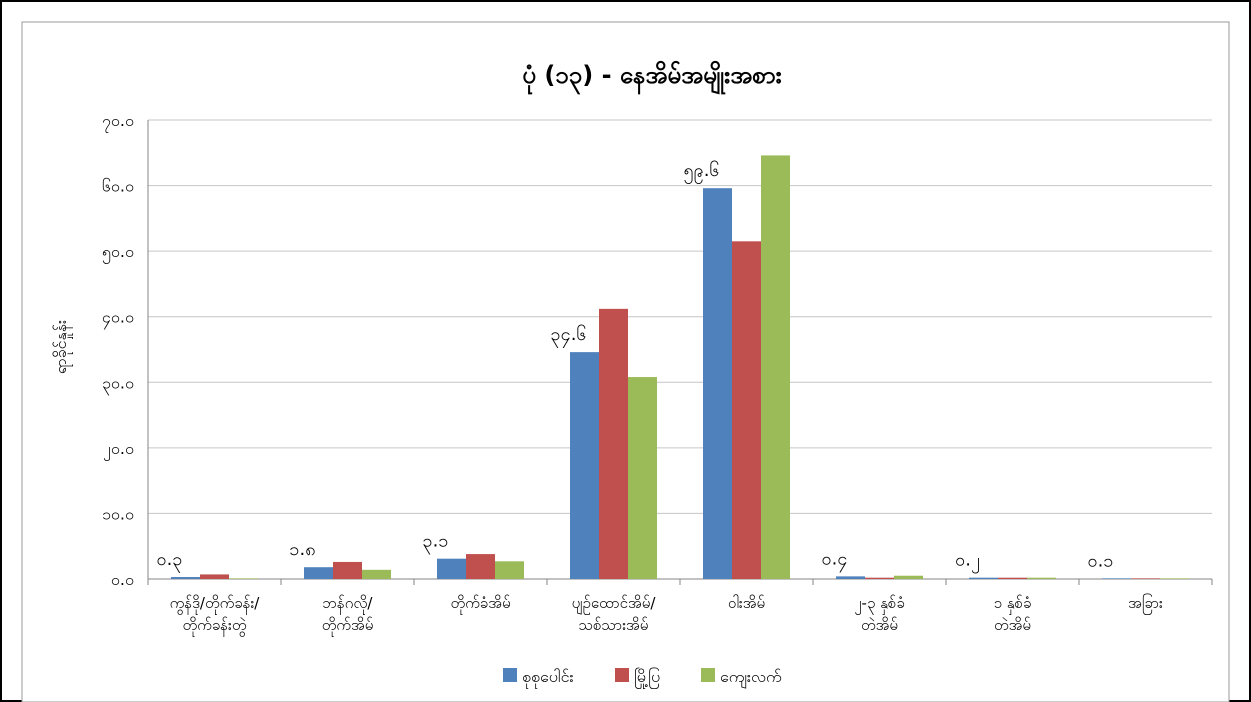 The image size is (1251, 702). Describe the element at coordinates (701, 172) in the screenshot. I see `data-label: ၅၉.၆` at that location.